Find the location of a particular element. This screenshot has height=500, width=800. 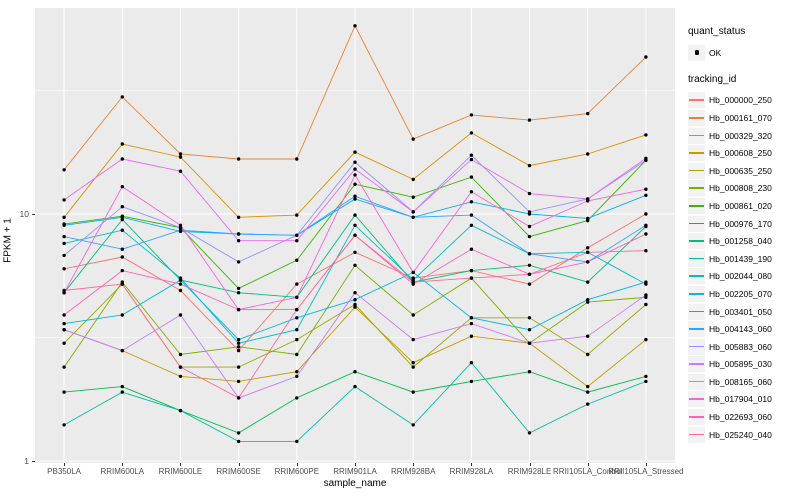

legend-item-Hb_005883_060: Hb_005883_060 is located at coordinates (730, 347).